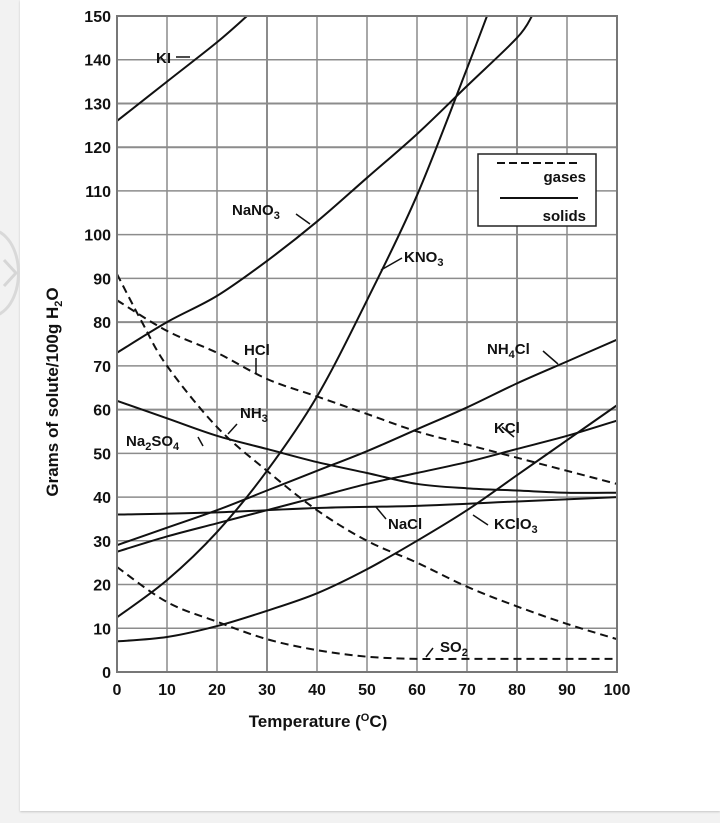  I want to click on x-tick-label: 100, so click(617, 690).